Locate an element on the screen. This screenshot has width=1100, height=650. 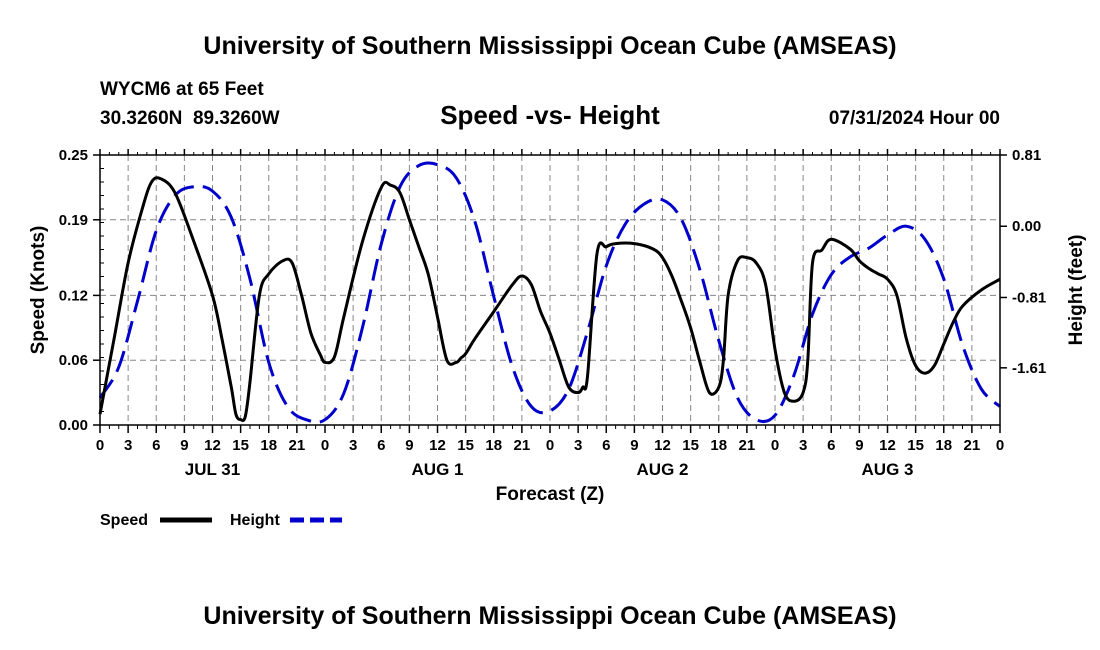
y2-tick-label: 0.81 is located at coordinates (1026, 155).